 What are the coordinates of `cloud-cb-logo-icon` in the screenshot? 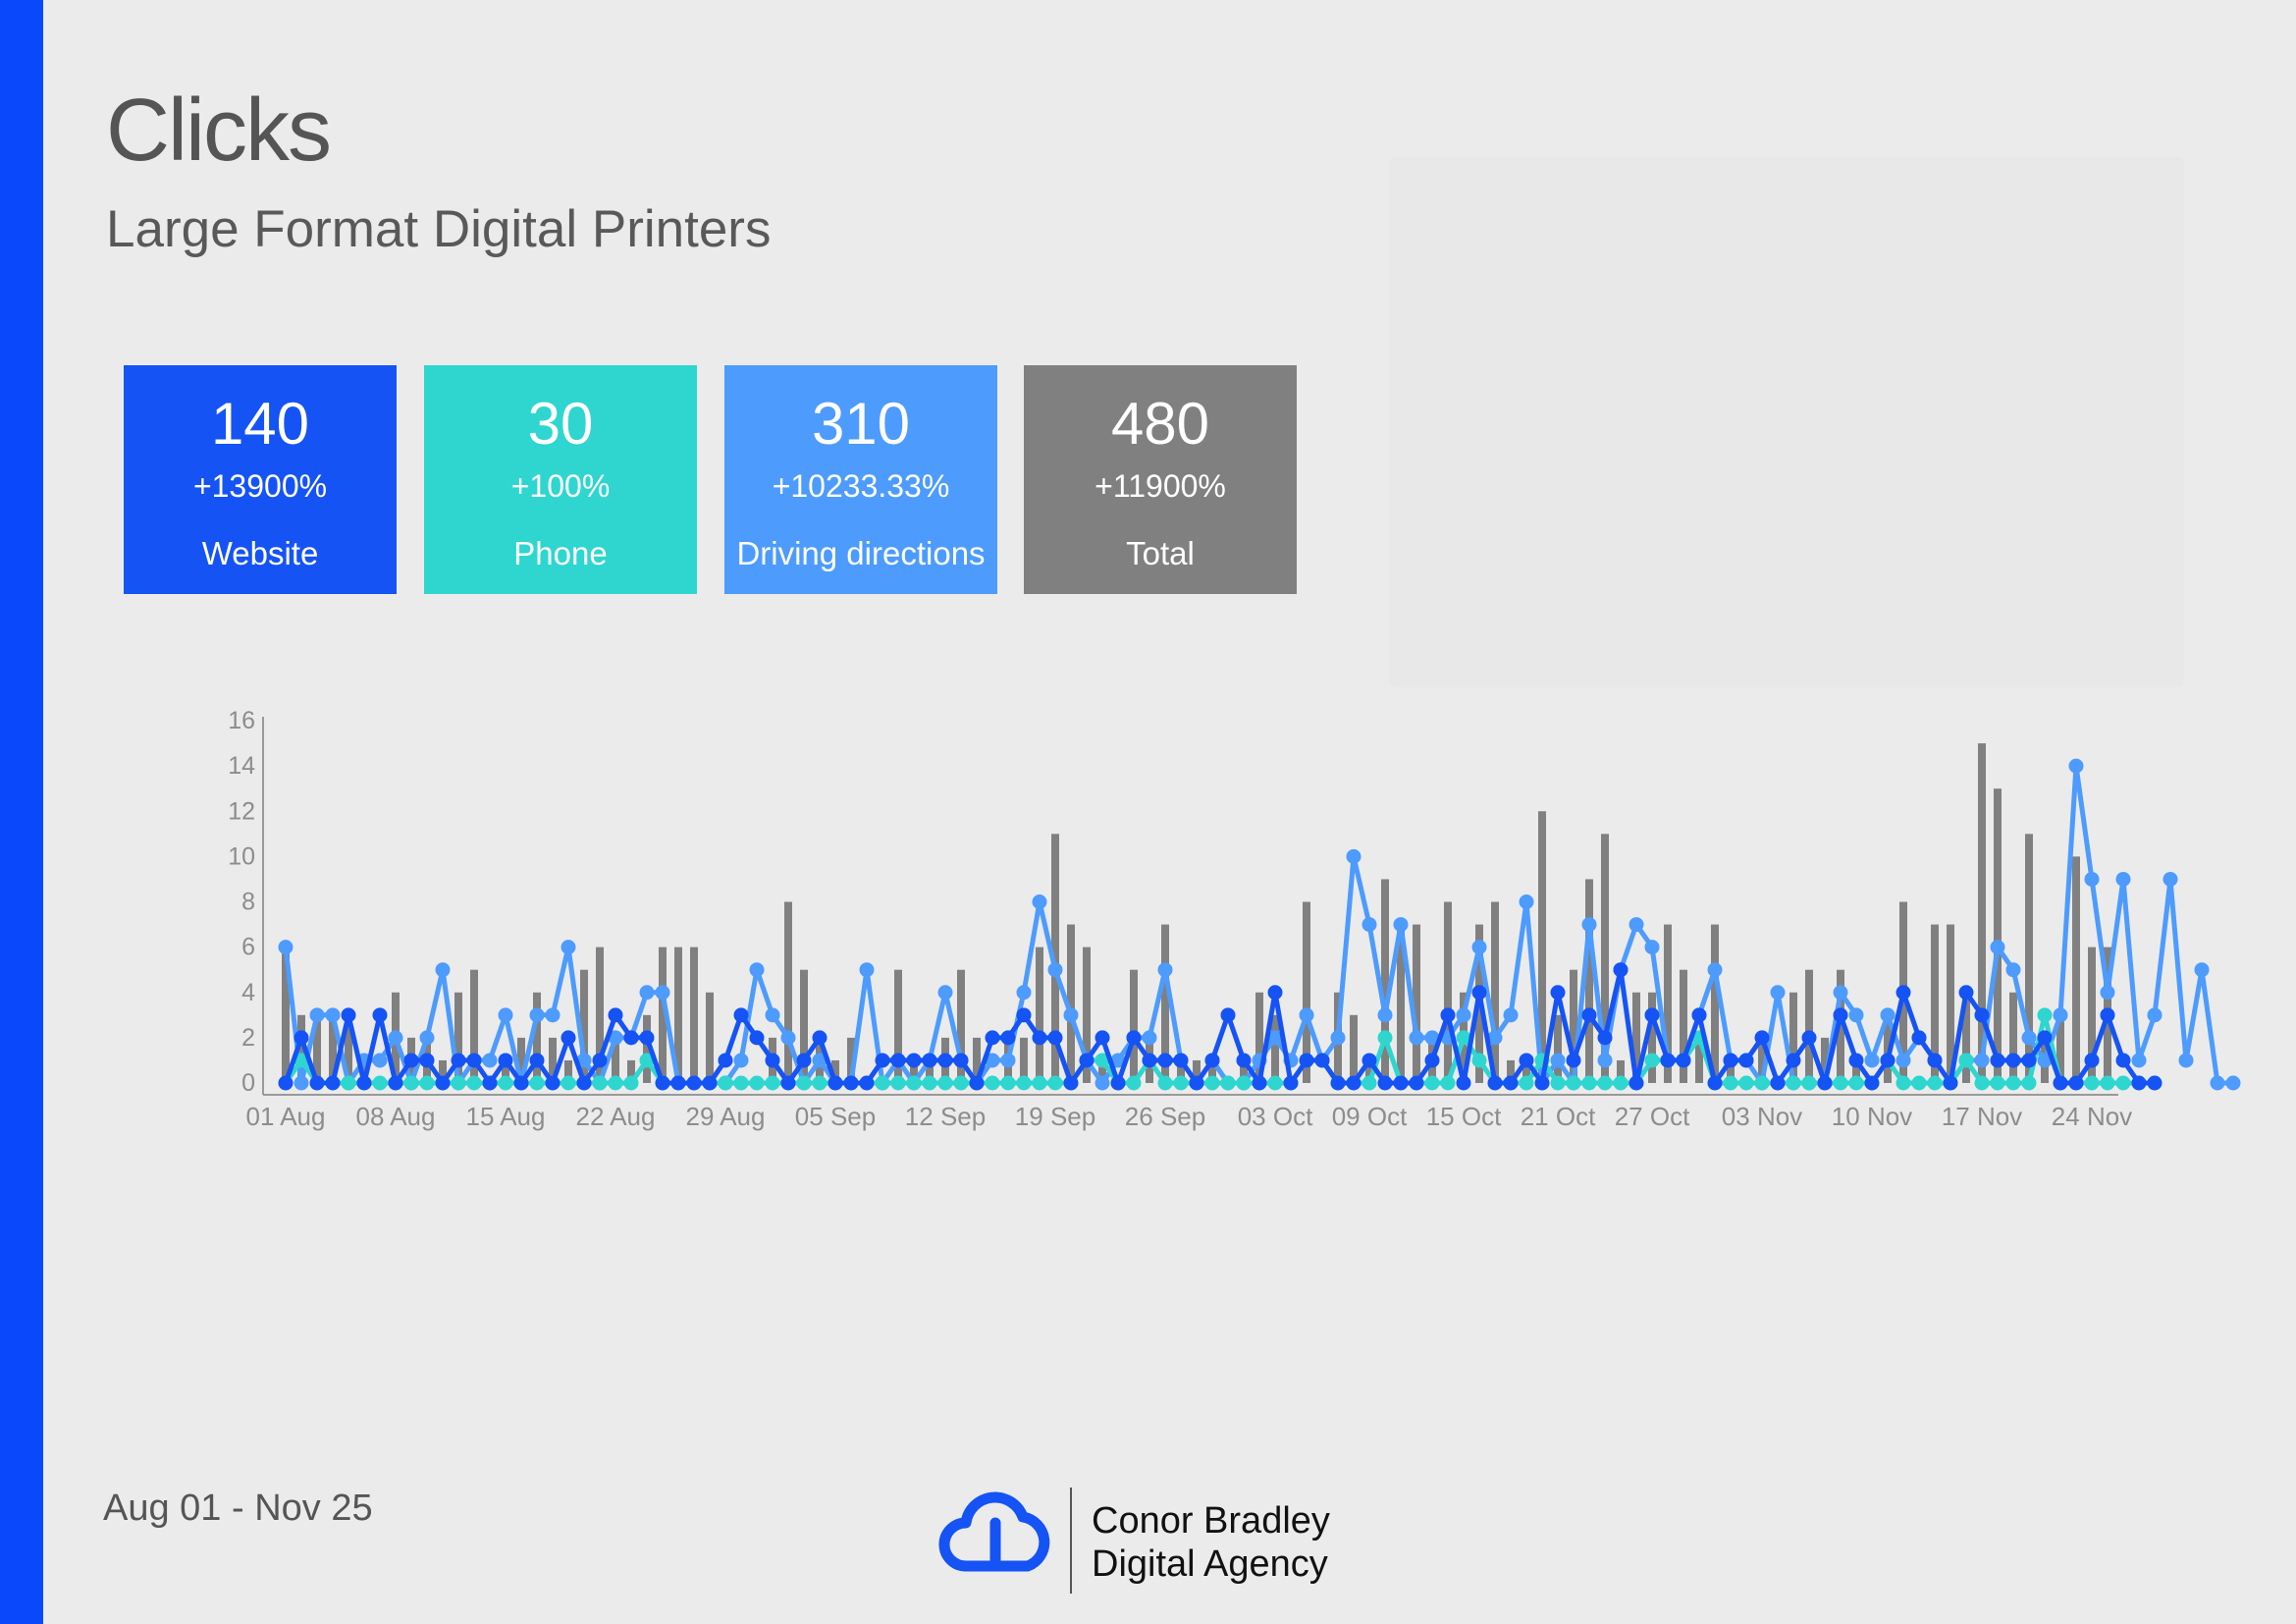 It's located at (994, 1531).